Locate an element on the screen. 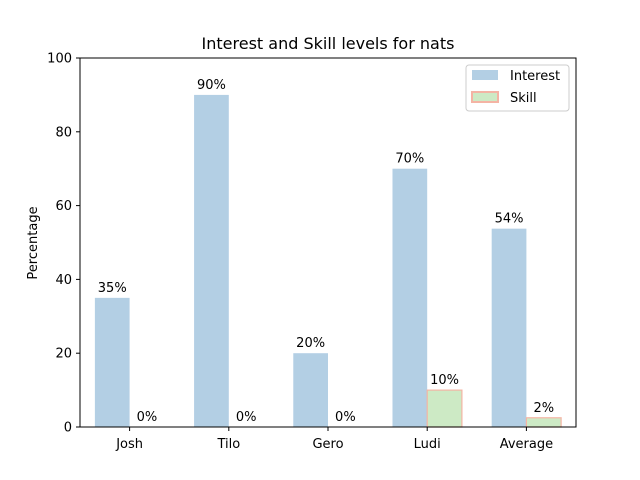  bar-skill-ludi is located at coordinates (444, 408).